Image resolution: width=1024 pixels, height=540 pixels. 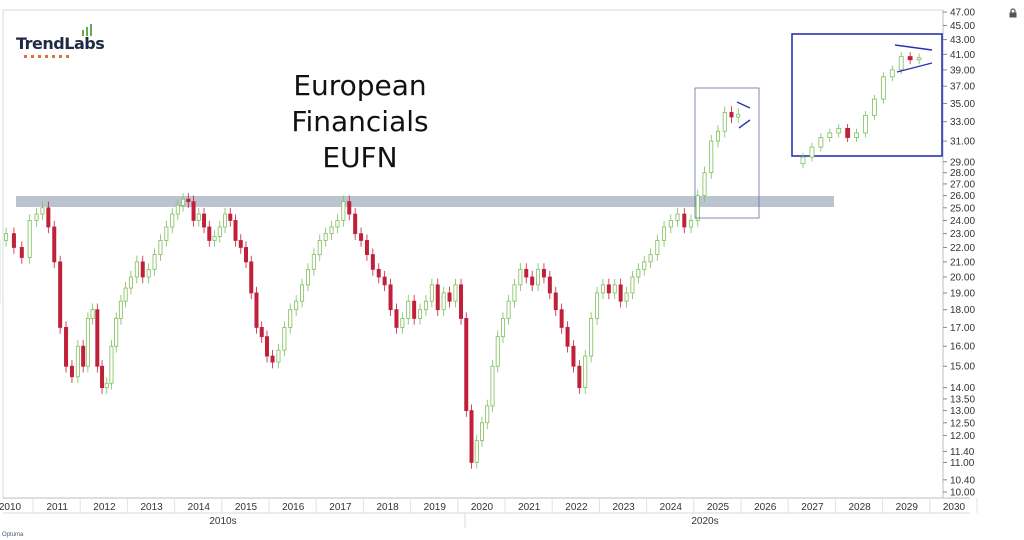 I want to click on y-tick-label: 12.50, so click(x=962, y=423).